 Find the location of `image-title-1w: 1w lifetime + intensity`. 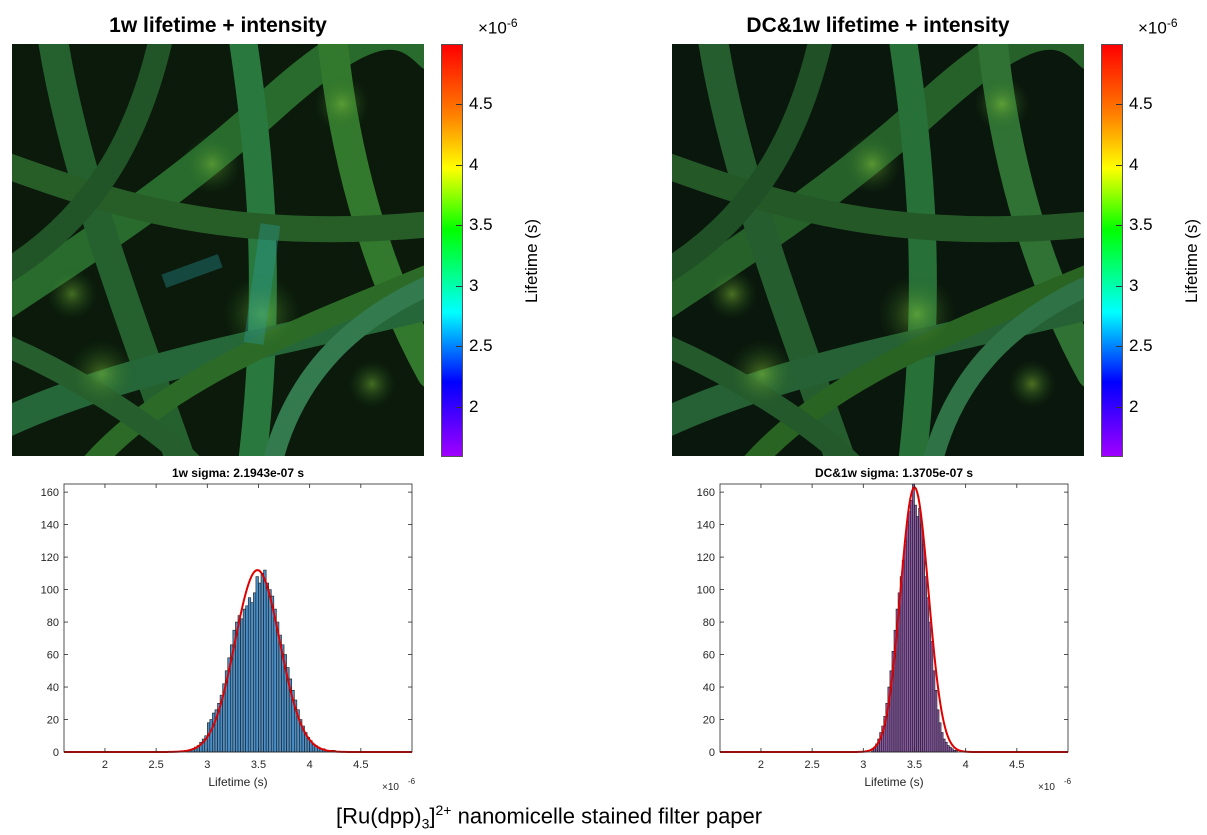

image-title-1w: 1w lifetime + intensity is located at coordinates (218, 25).